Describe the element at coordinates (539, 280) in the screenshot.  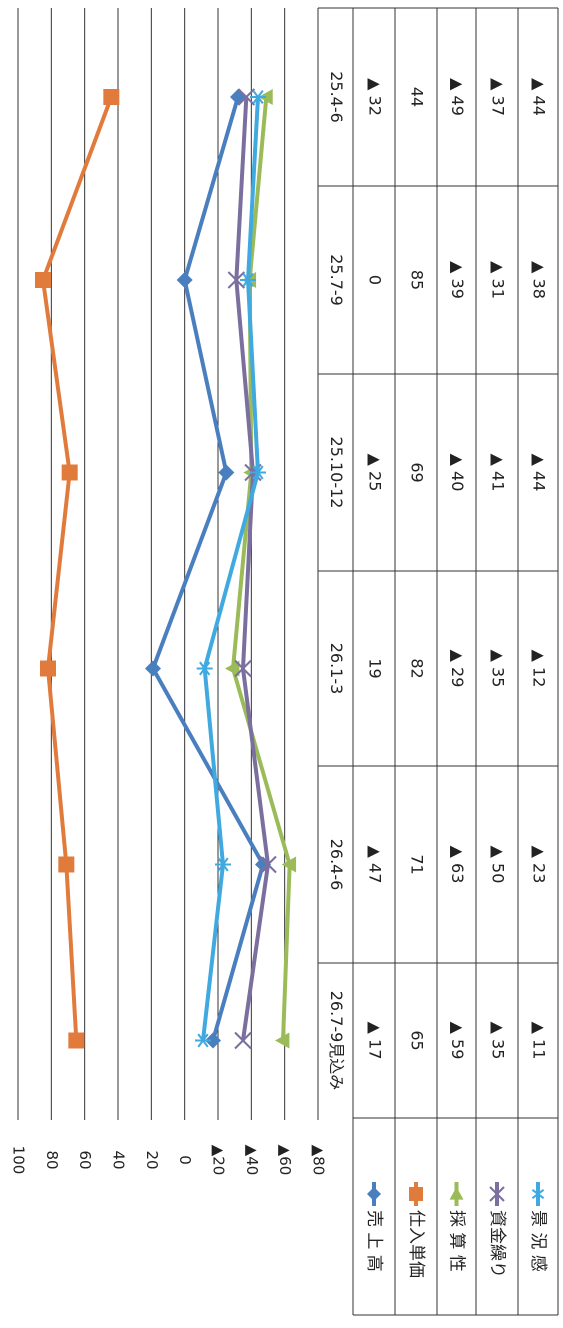
I see `table-value: ▲ 38` at that location.